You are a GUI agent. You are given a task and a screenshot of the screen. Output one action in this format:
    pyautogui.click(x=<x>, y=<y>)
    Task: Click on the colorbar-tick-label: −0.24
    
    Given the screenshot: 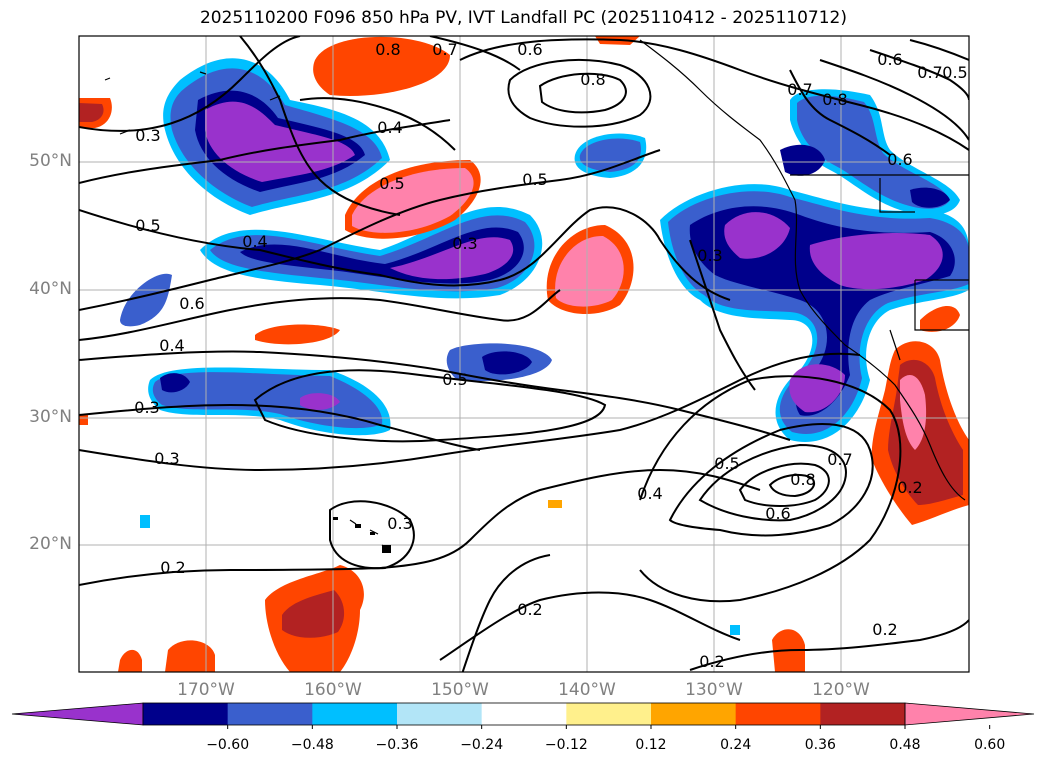 What is the action you would take?
    pyautogui.click(x=482, y=745)
    